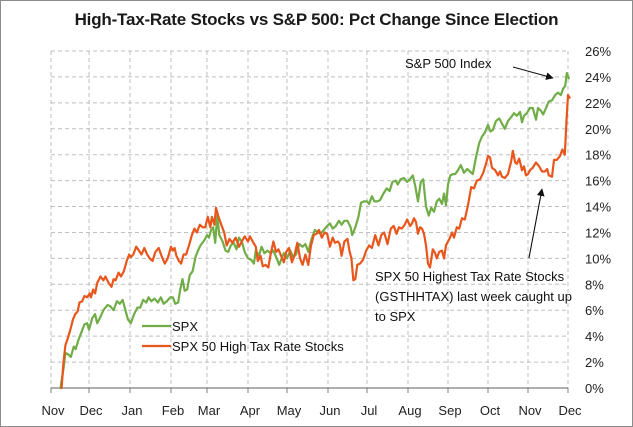 The height and width of the screenshot is (427, 633). I want to click on x-tick-label: Aug, so click(409, 410).